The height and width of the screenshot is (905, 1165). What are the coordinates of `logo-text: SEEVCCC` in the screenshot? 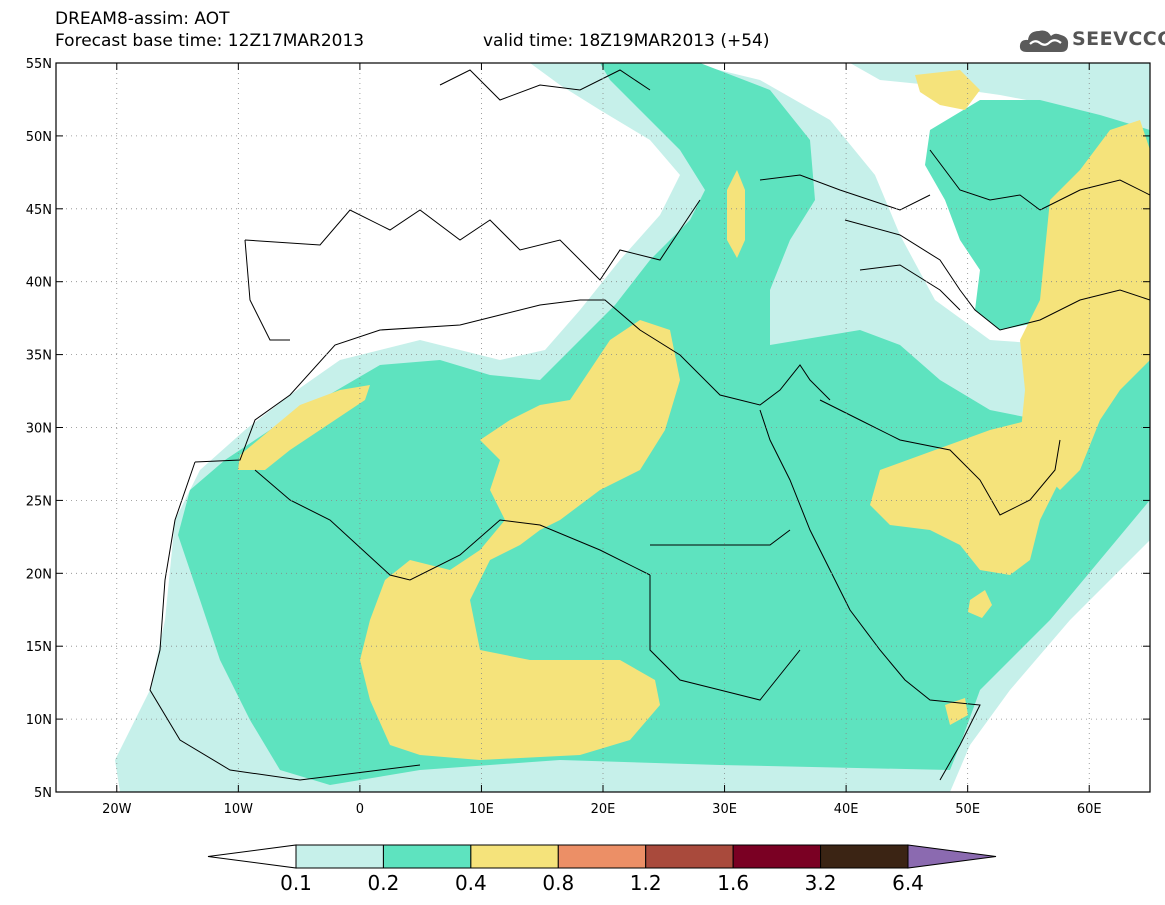 It's located at (1118, 39).